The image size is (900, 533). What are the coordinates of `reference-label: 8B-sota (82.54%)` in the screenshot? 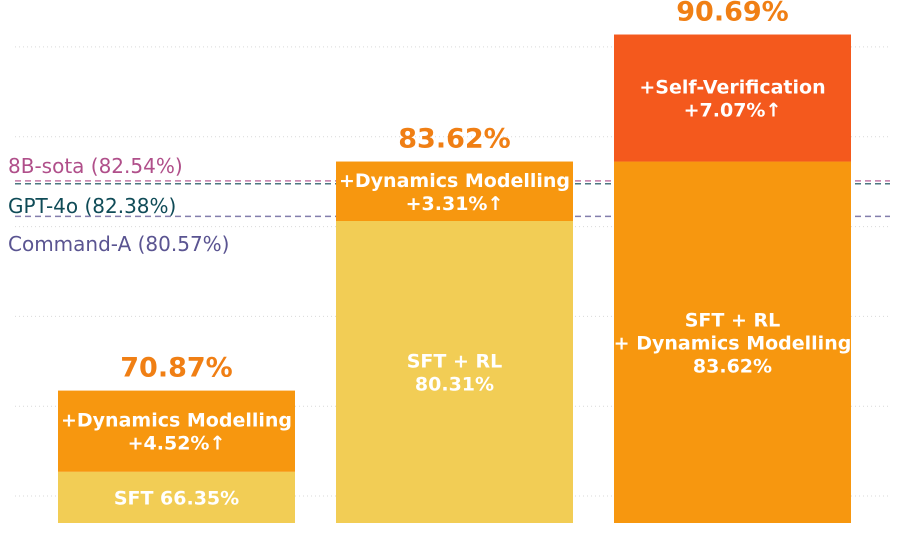 It's located at (95, 166).